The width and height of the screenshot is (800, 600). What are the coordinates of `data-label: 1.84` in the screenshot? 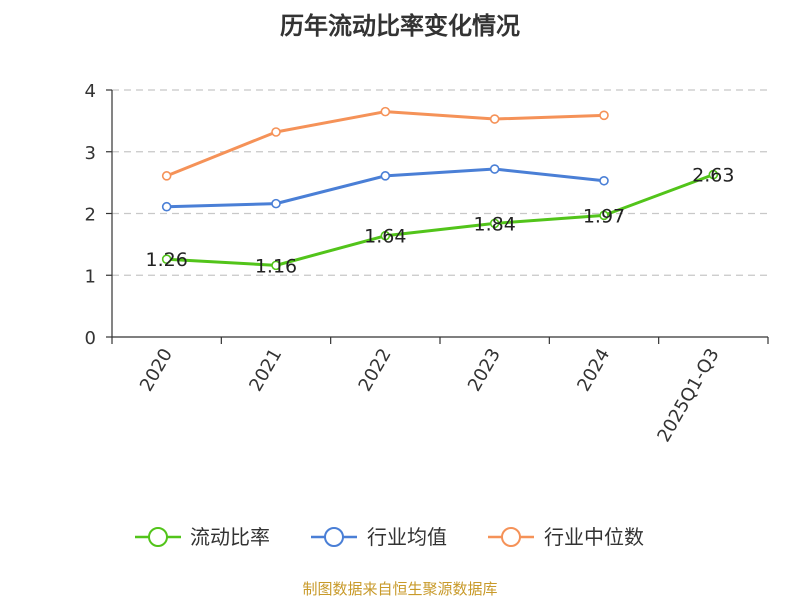 It's located at (495, 224).